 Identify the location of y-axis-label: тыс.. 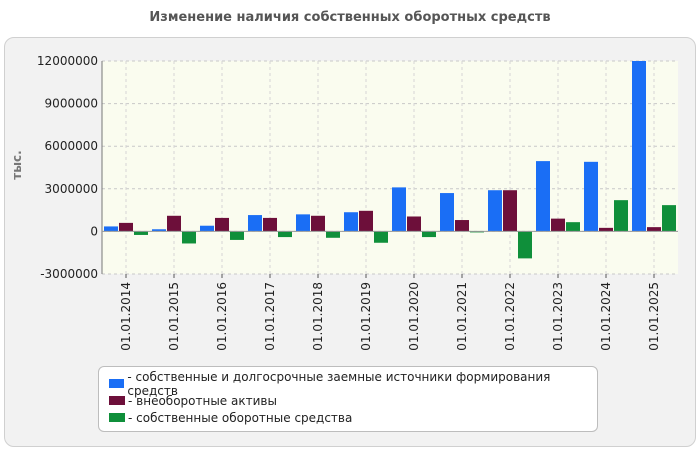
(17, 164).